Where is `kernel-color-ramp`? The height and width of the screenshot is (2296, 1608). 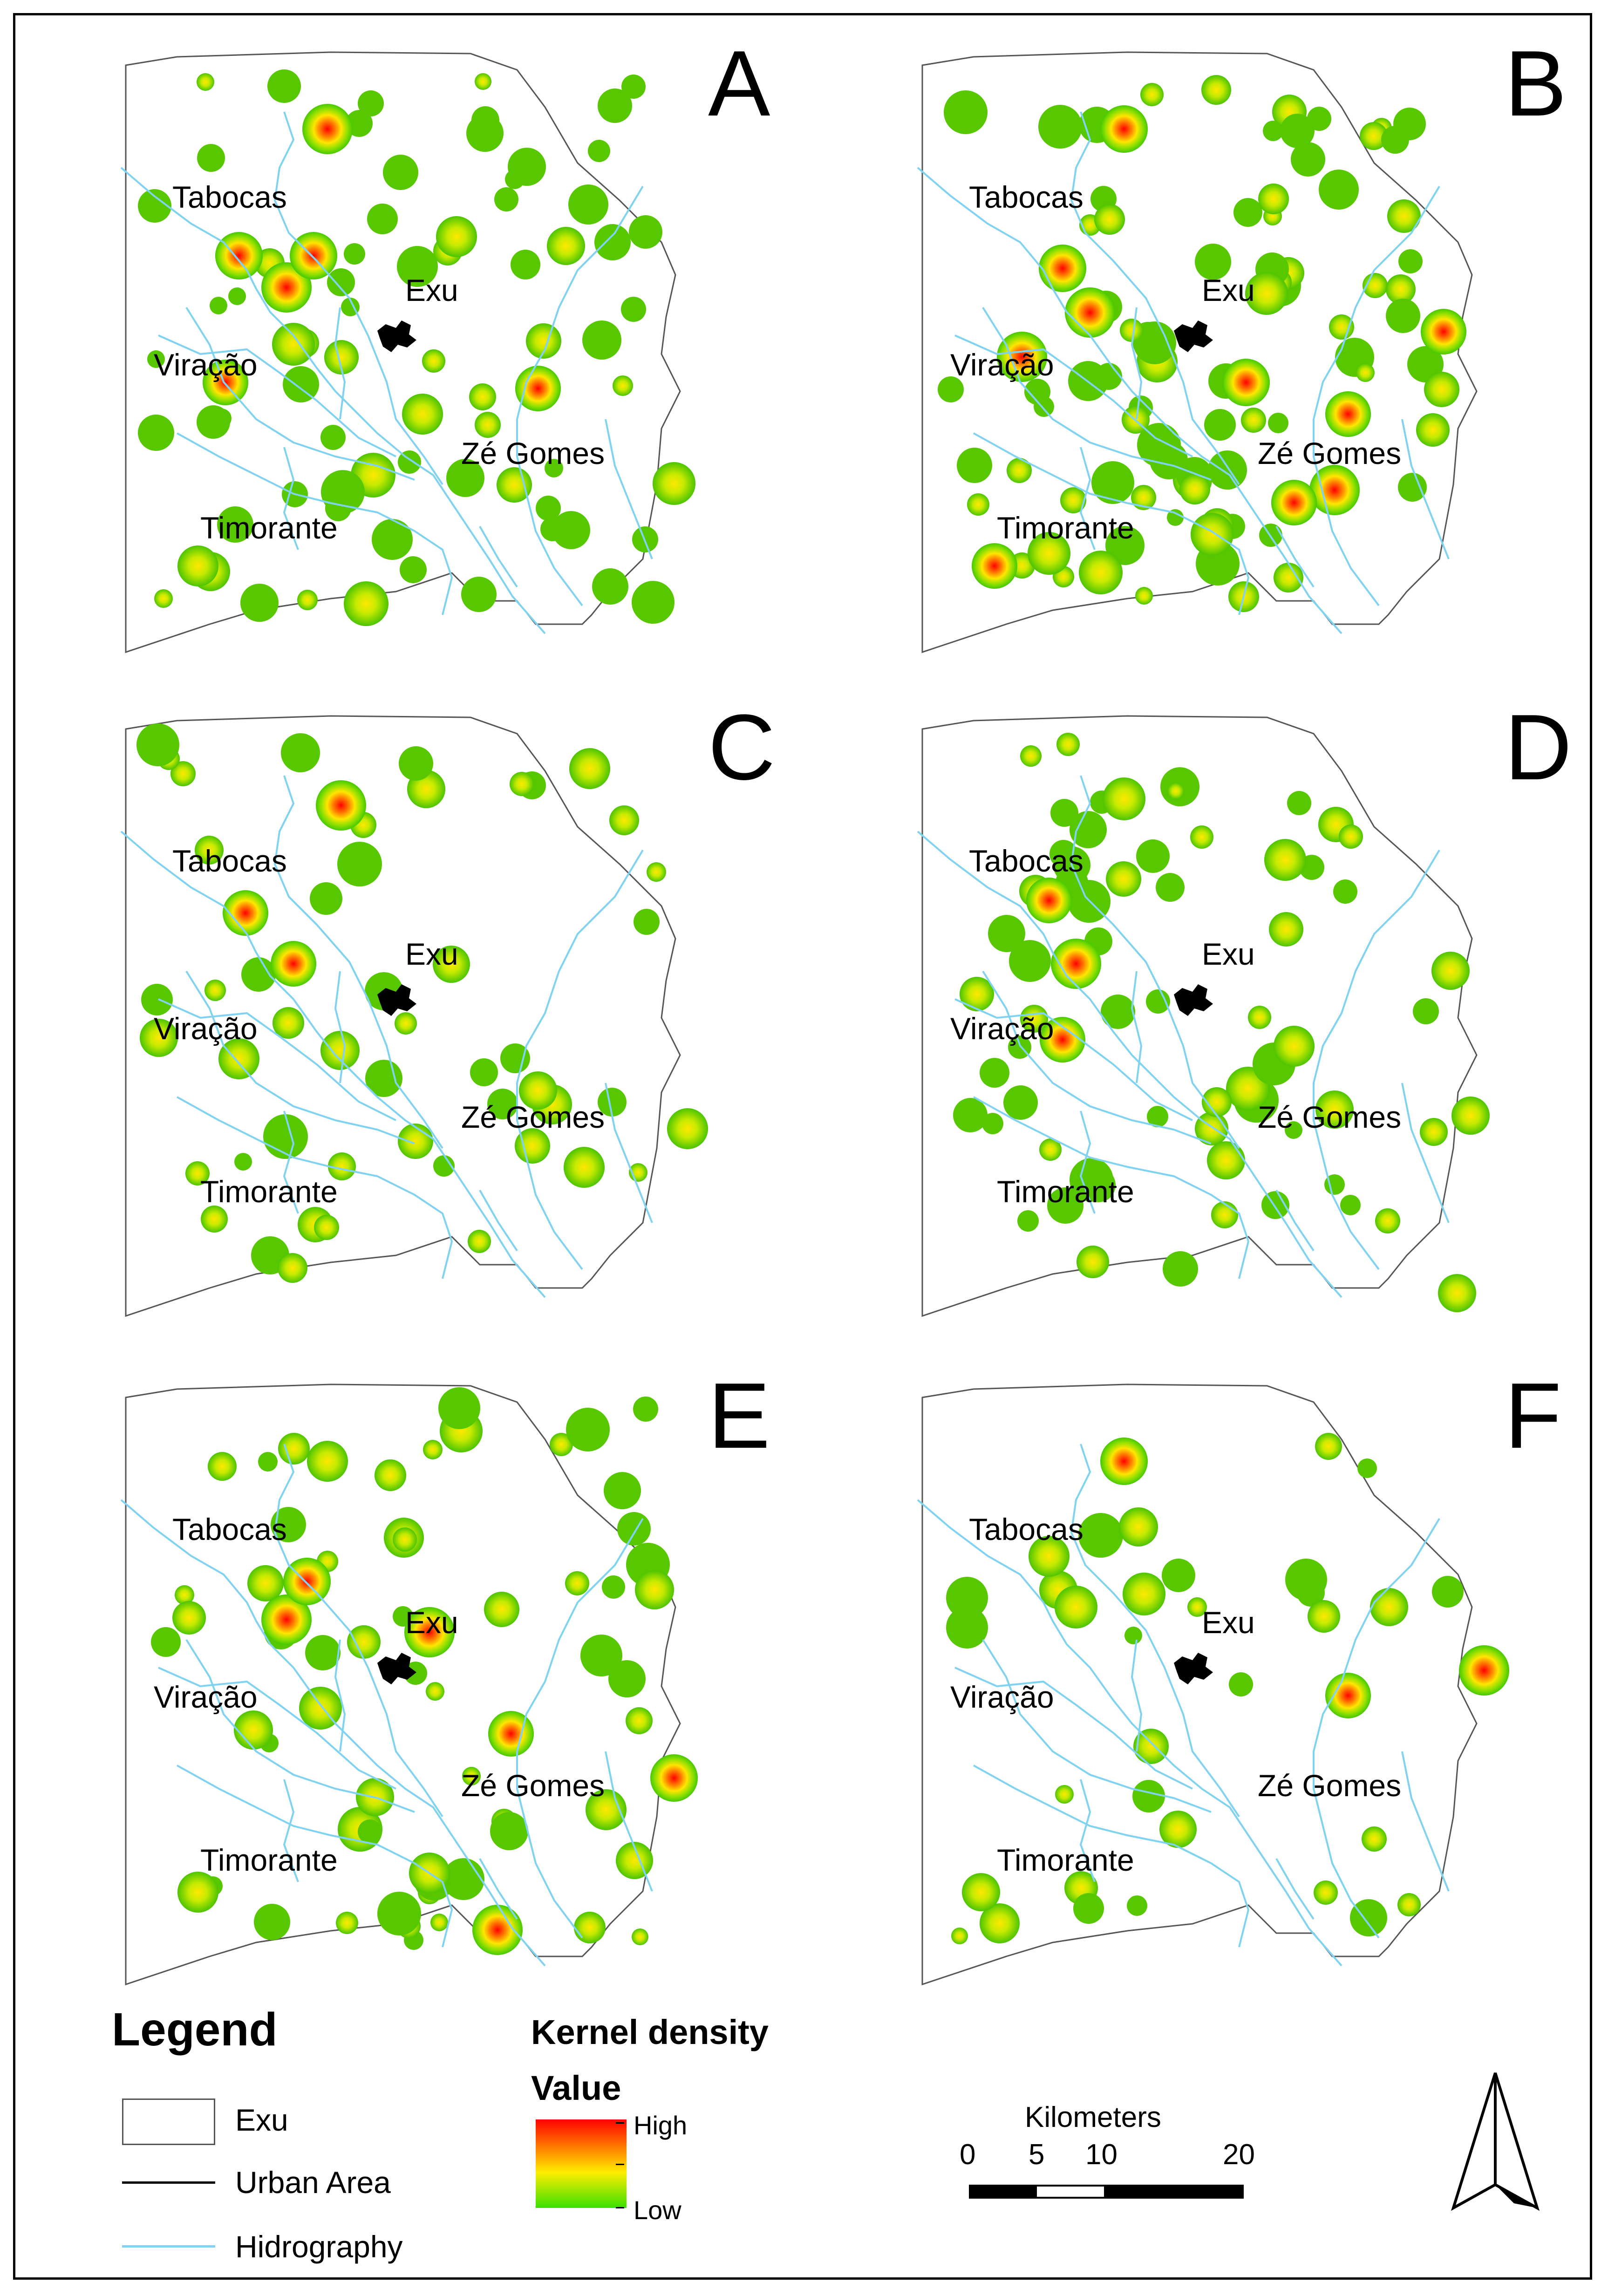 kernel-color-ramp is located at coordinates (581, 2163).